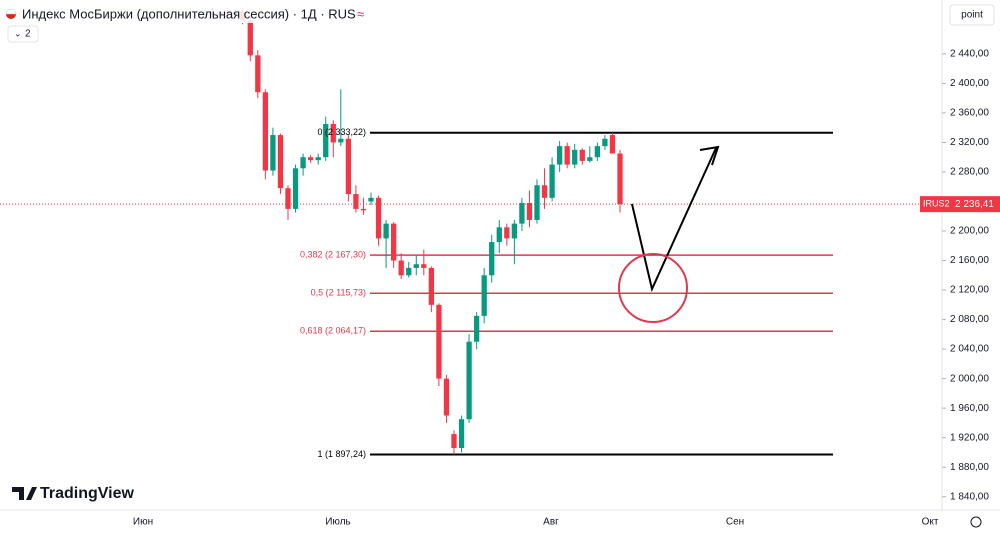 Image resolution: width=1000 pixels, height=539 pixels. What do you see at coordinates (28, 34) in the screenshot?
I see `indicator-count: 2` at bounding box center [28, 34].